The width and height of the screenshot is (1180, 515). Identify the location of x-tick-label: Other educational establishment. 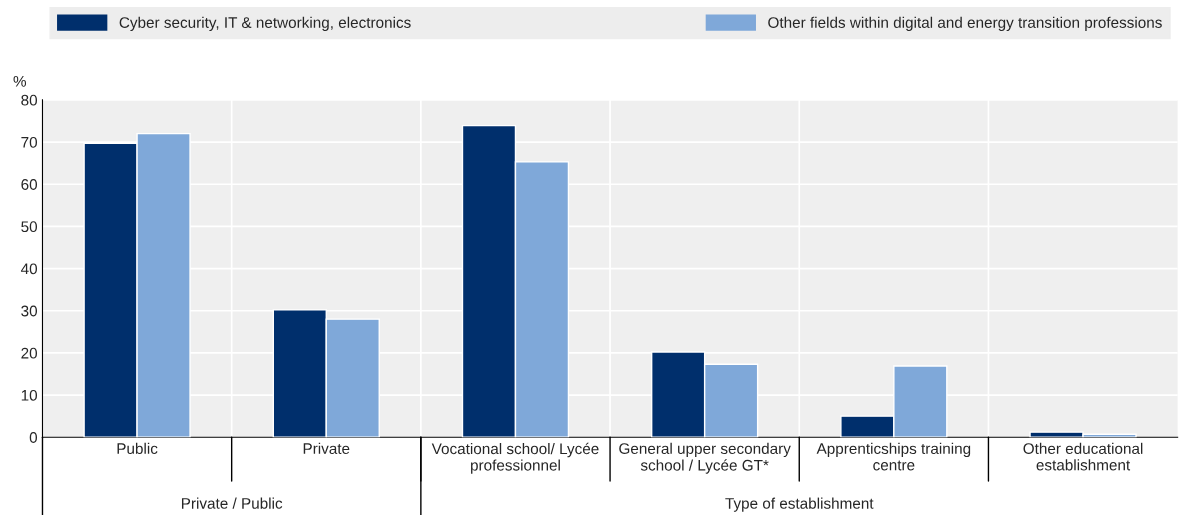
(1083, 456).